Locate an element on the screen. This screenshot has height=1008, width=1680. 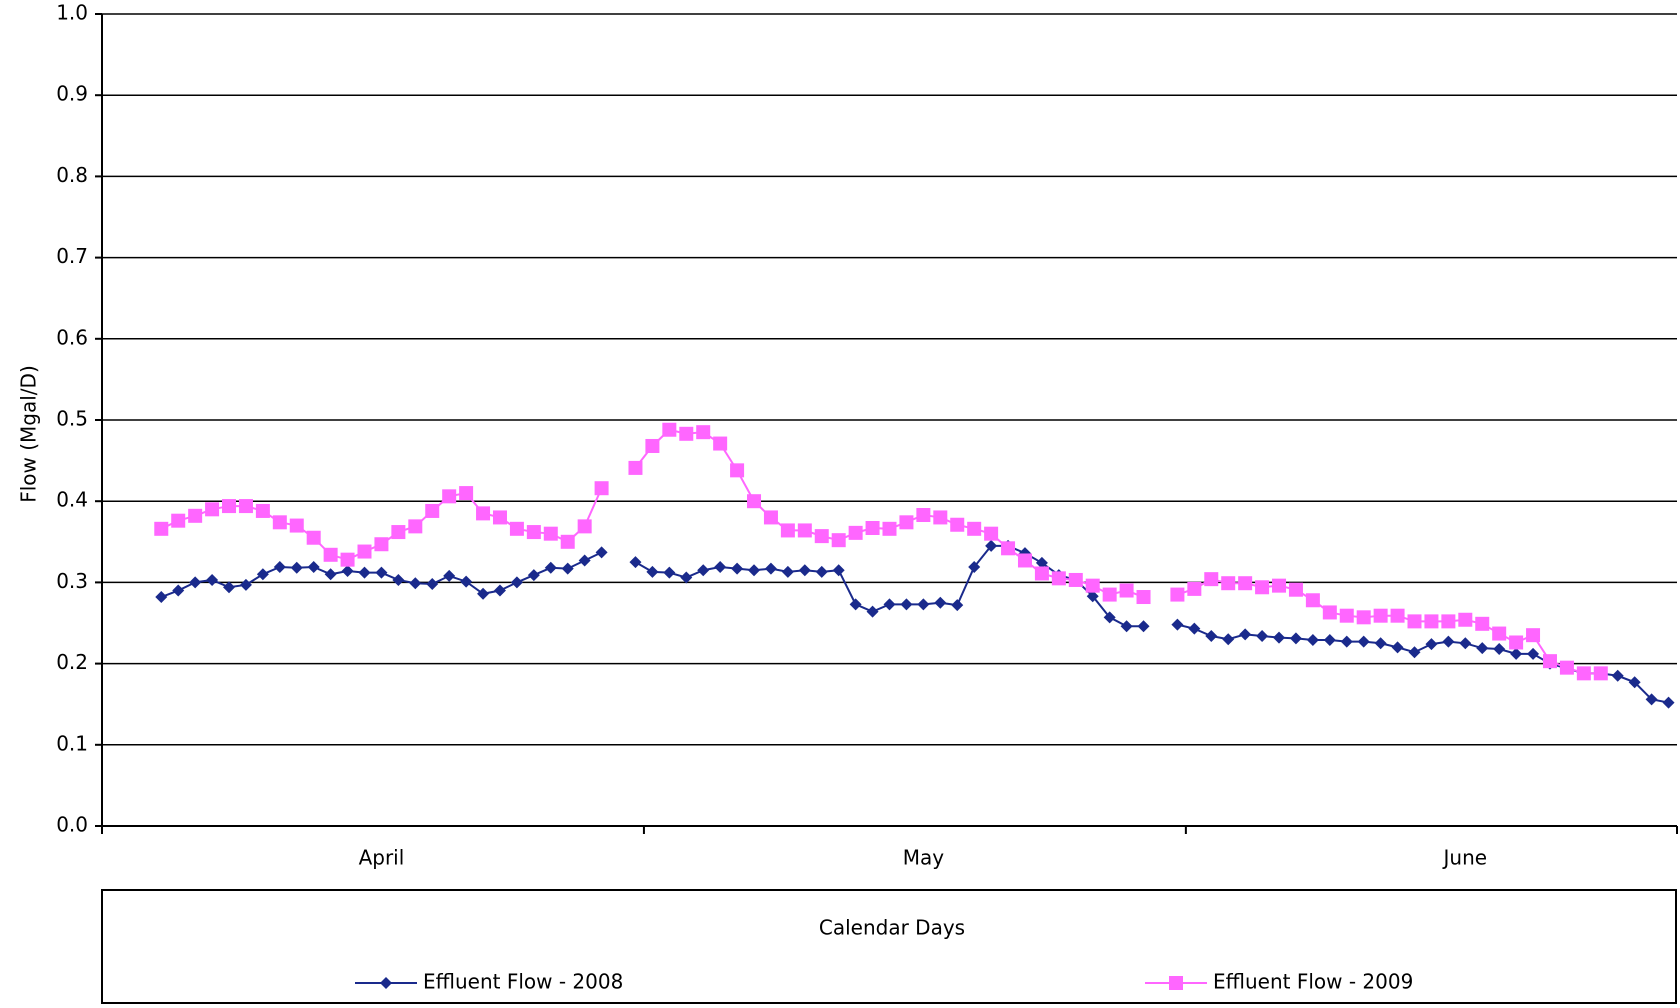
legend-label: Effluent Flow - 2009 is located at coordinates (1313, 982).